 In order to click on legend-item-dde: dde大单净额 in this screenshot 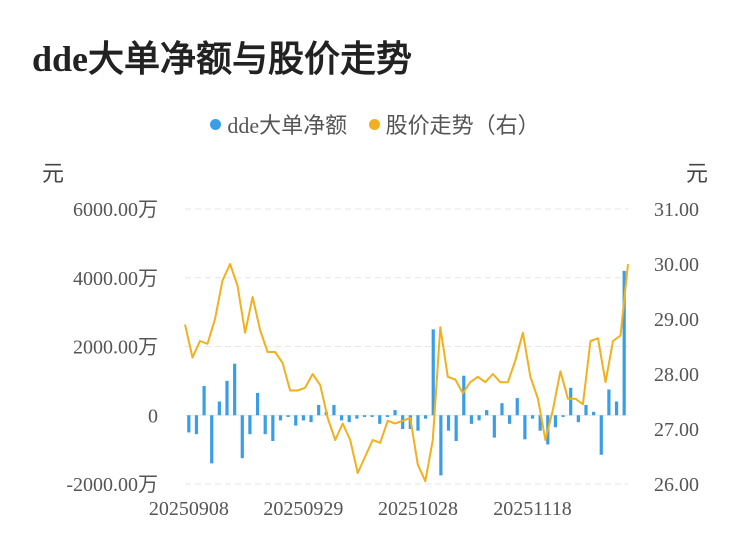, I will do `click(278, 124)`.